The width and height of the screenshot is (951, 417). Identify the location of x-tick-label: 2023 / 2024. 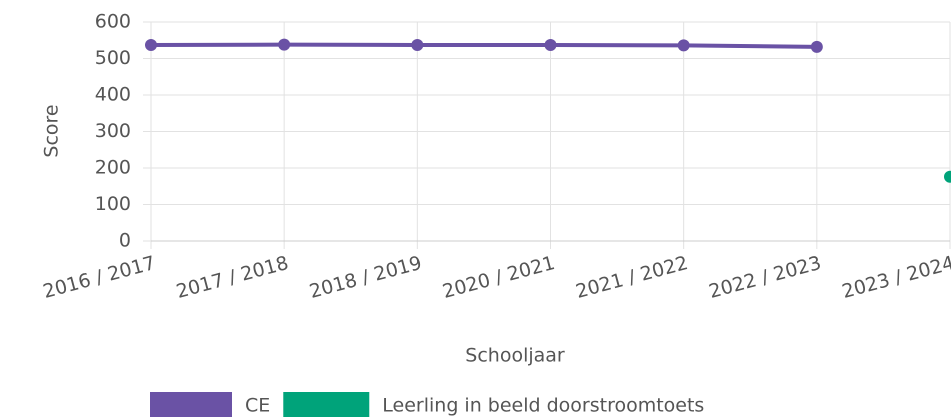
(895, 277).